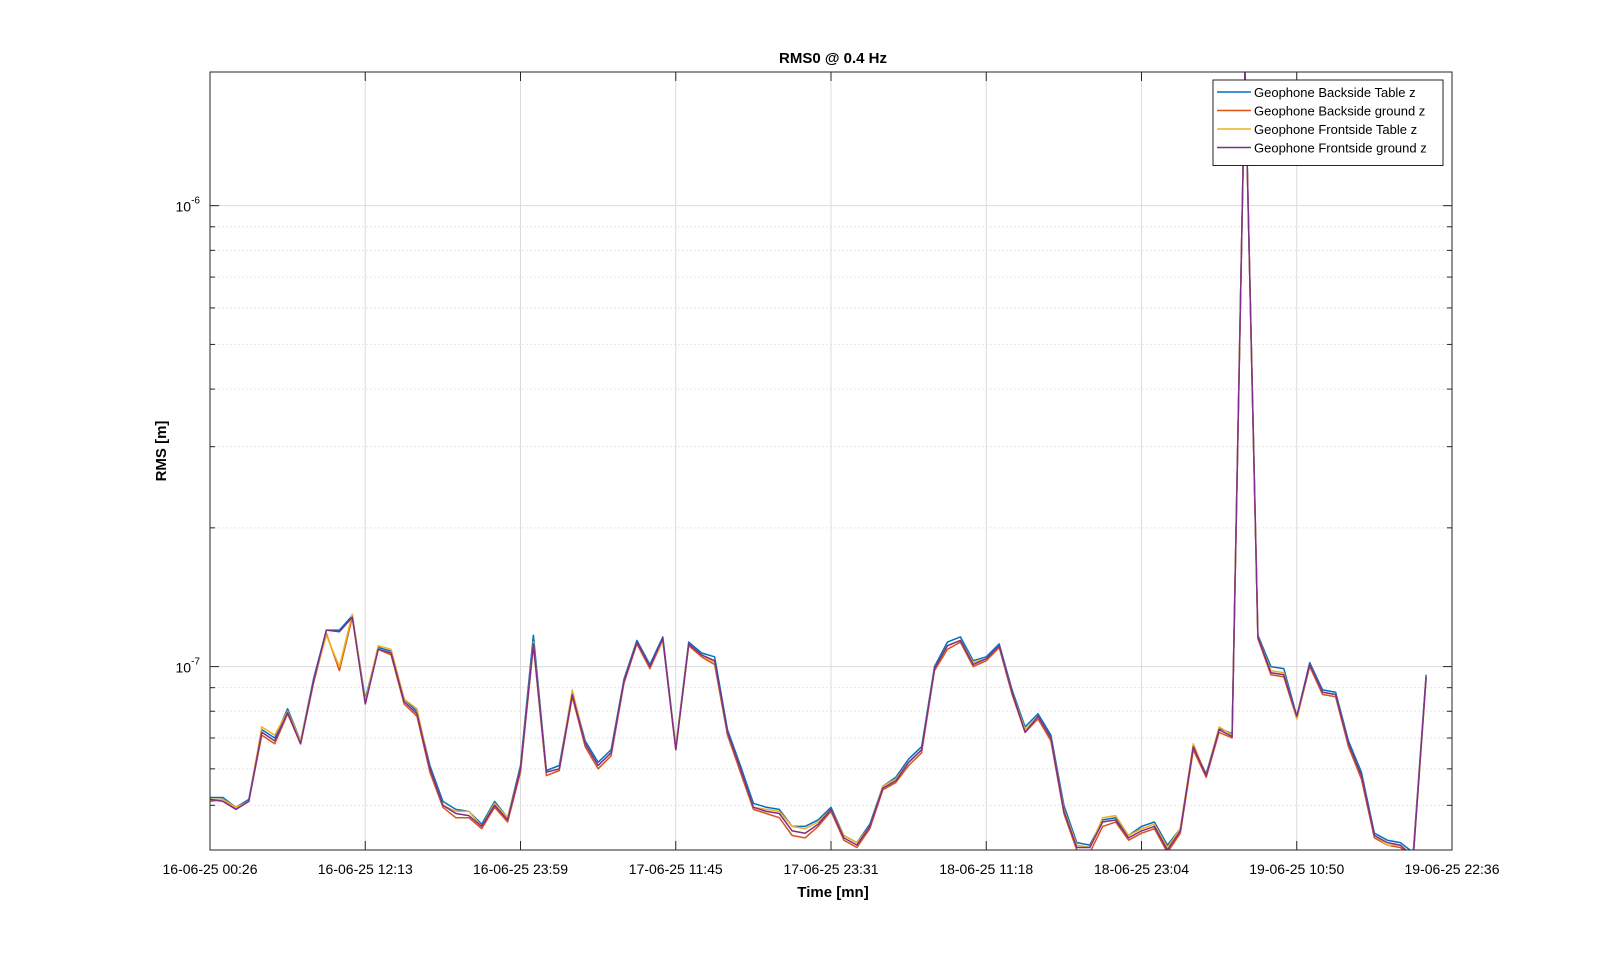  Describe the element at coordinates (161, 451) in the screenshot. I see `y-axis-label: RMS [m]` at that location.